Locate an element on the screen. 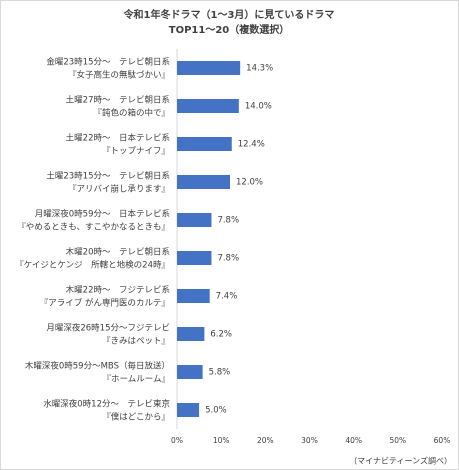 This screenshot has width=459, height=470. y-tick-label: 木曜20時～ テレビ朝日系 is located at coordinates (118, 252).